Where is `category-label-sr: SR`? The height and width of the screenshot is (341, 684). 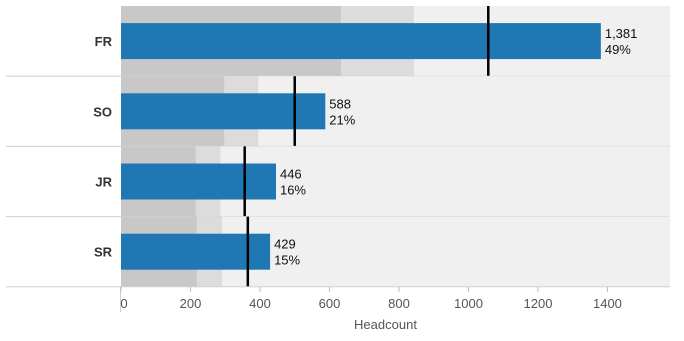 category-label-sr: SR is located at coordinates (103, 252).